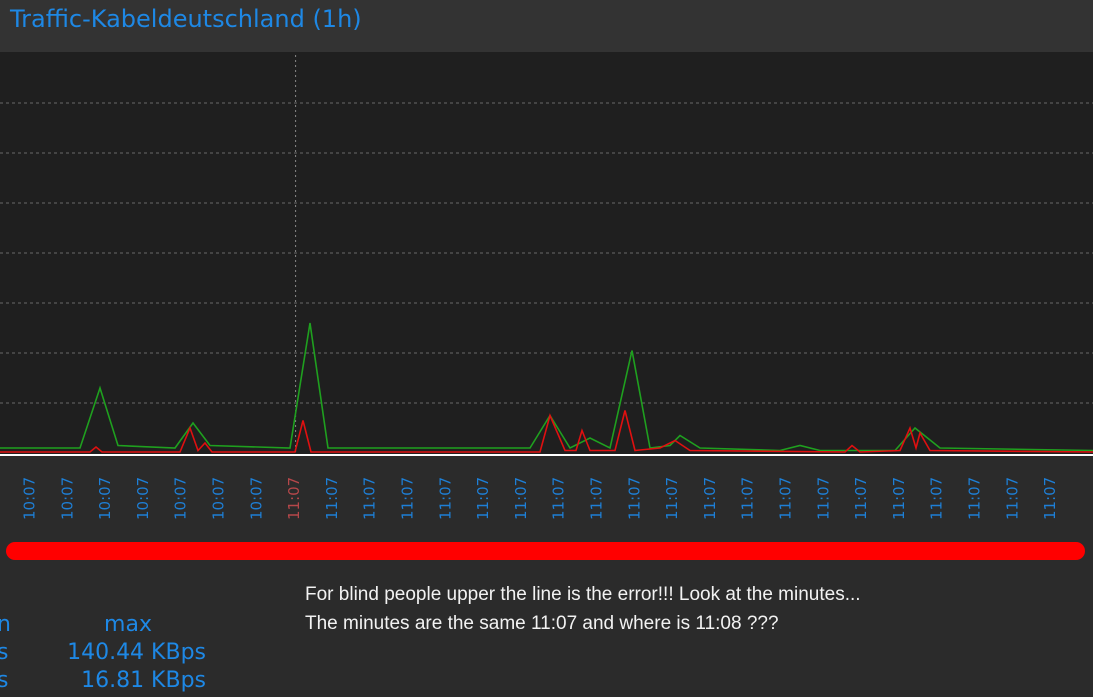 Image resolution: width=1093 pixels, height=697 pixels. Describe the element at coordinates (128, 624) in the screenshot. I see `stat-header: max` at that location.